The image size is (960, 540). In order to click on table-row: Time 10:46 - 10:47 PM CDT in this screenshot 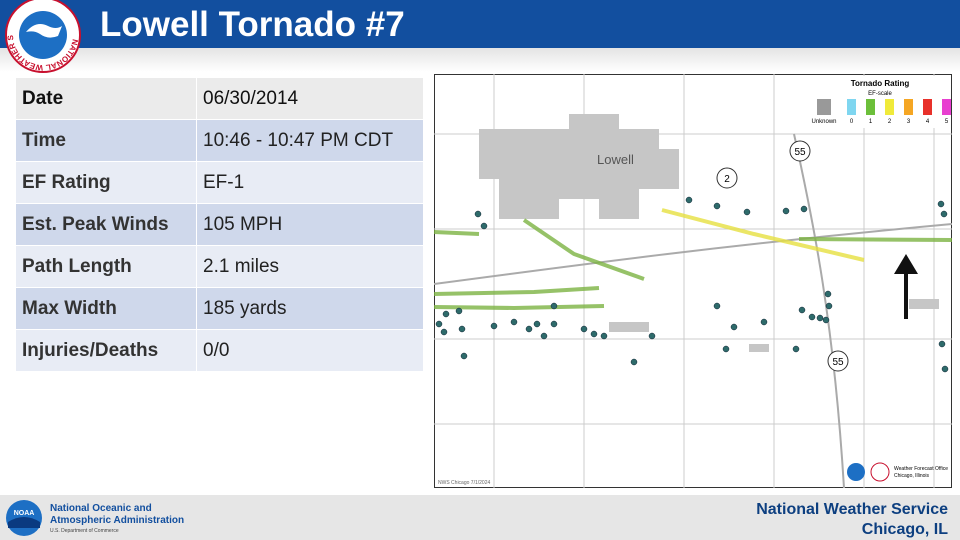, I will do `click(219, 140)`.